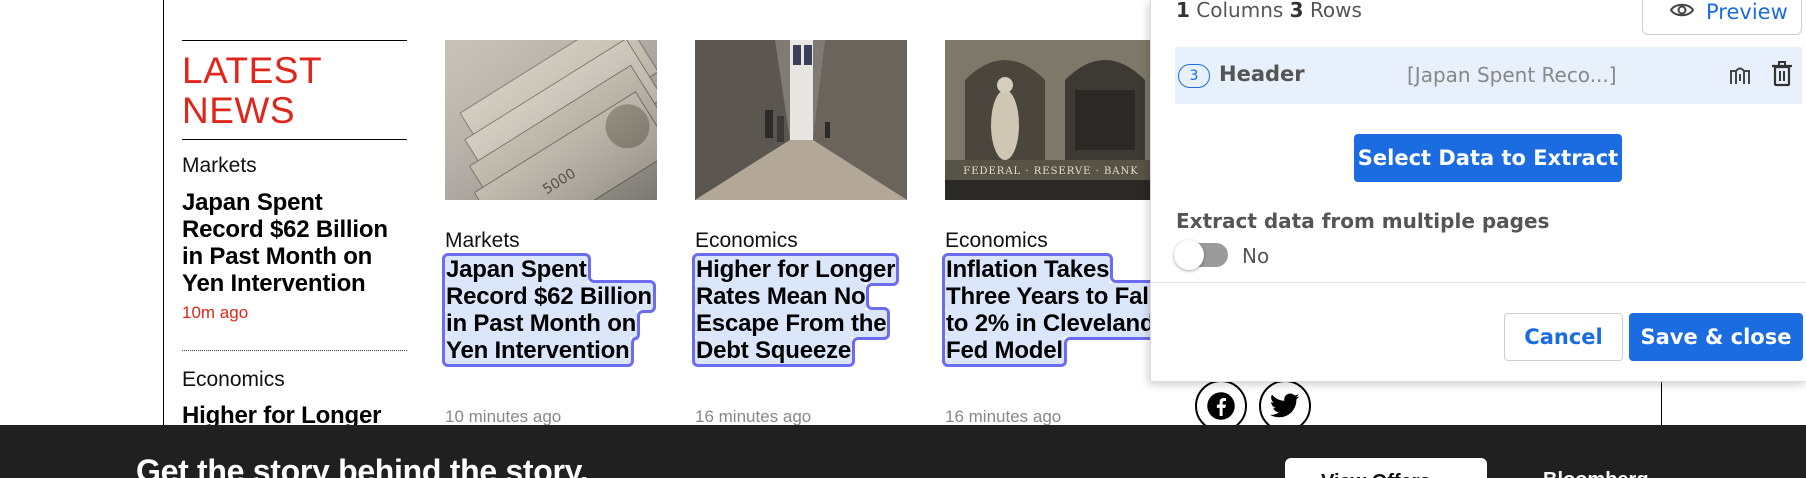 This screenshot has height=478, width=1806. Describe the element at coordinates (1256, 256) in the screenshot. I see `toggle-state-label: No` at that location.